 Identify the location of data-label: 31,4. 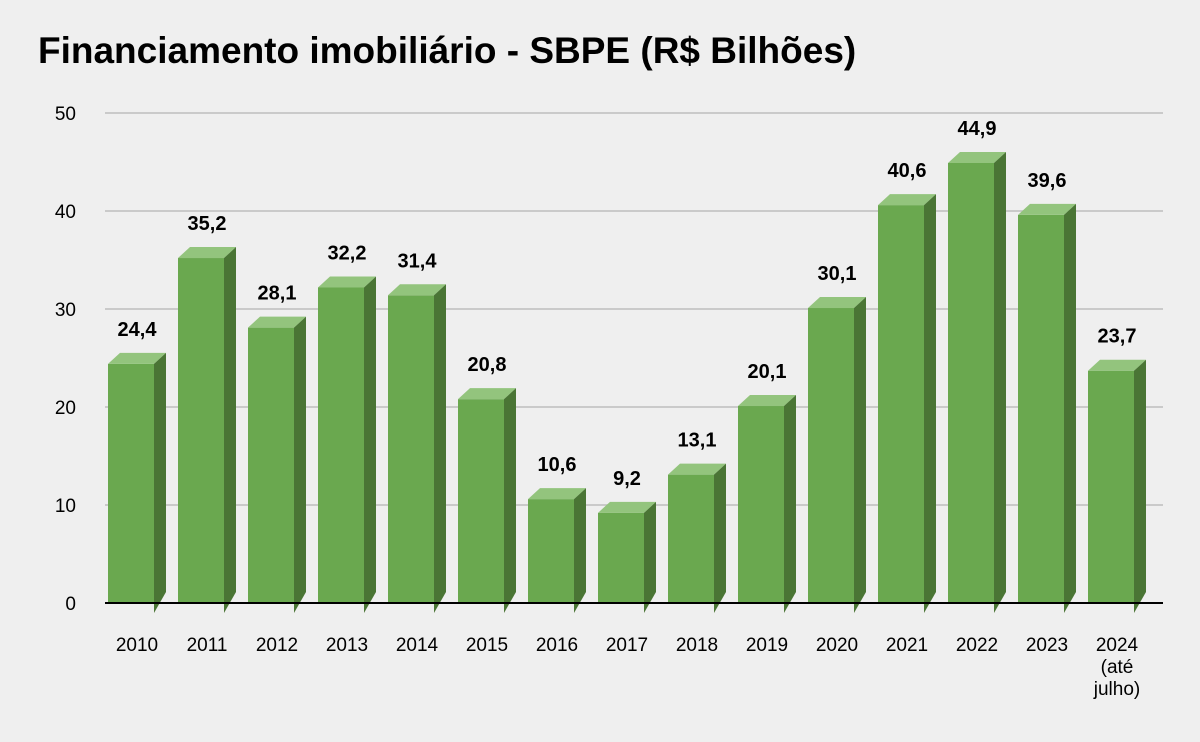
(418, 261).